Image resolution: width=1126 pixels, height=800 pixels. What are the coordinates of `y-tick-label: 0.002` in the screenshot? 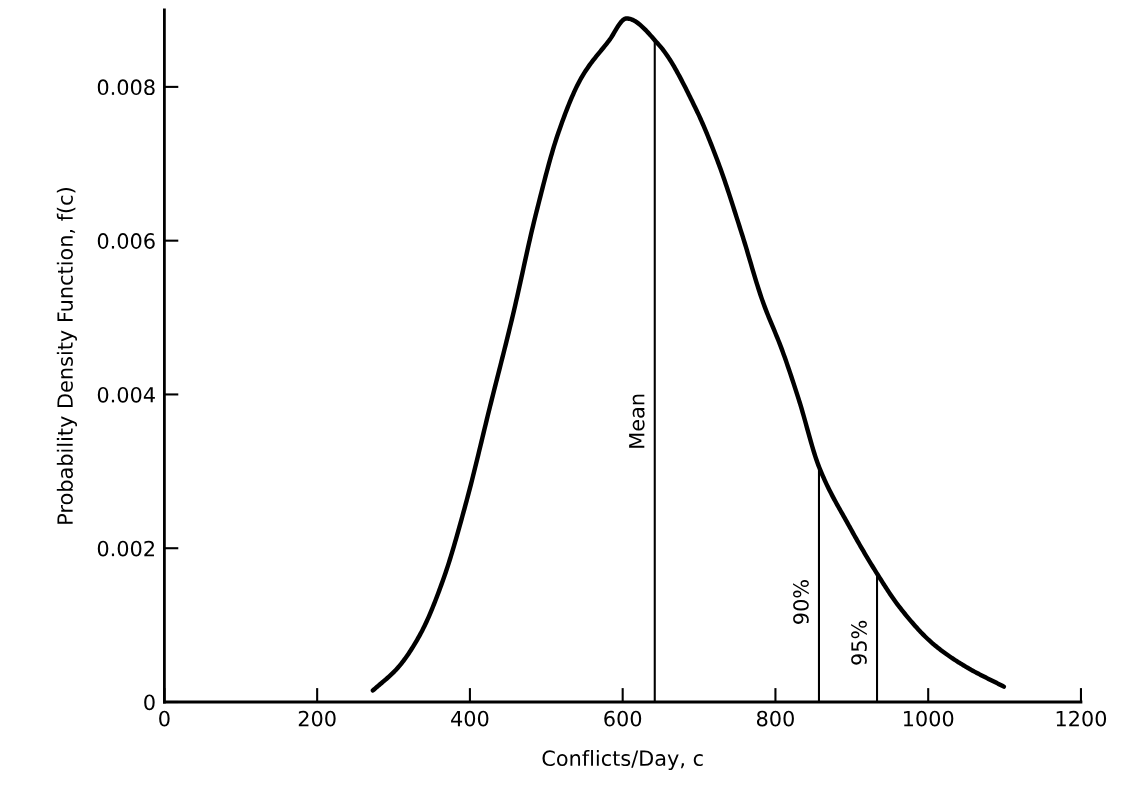 It's located at (125, 548).